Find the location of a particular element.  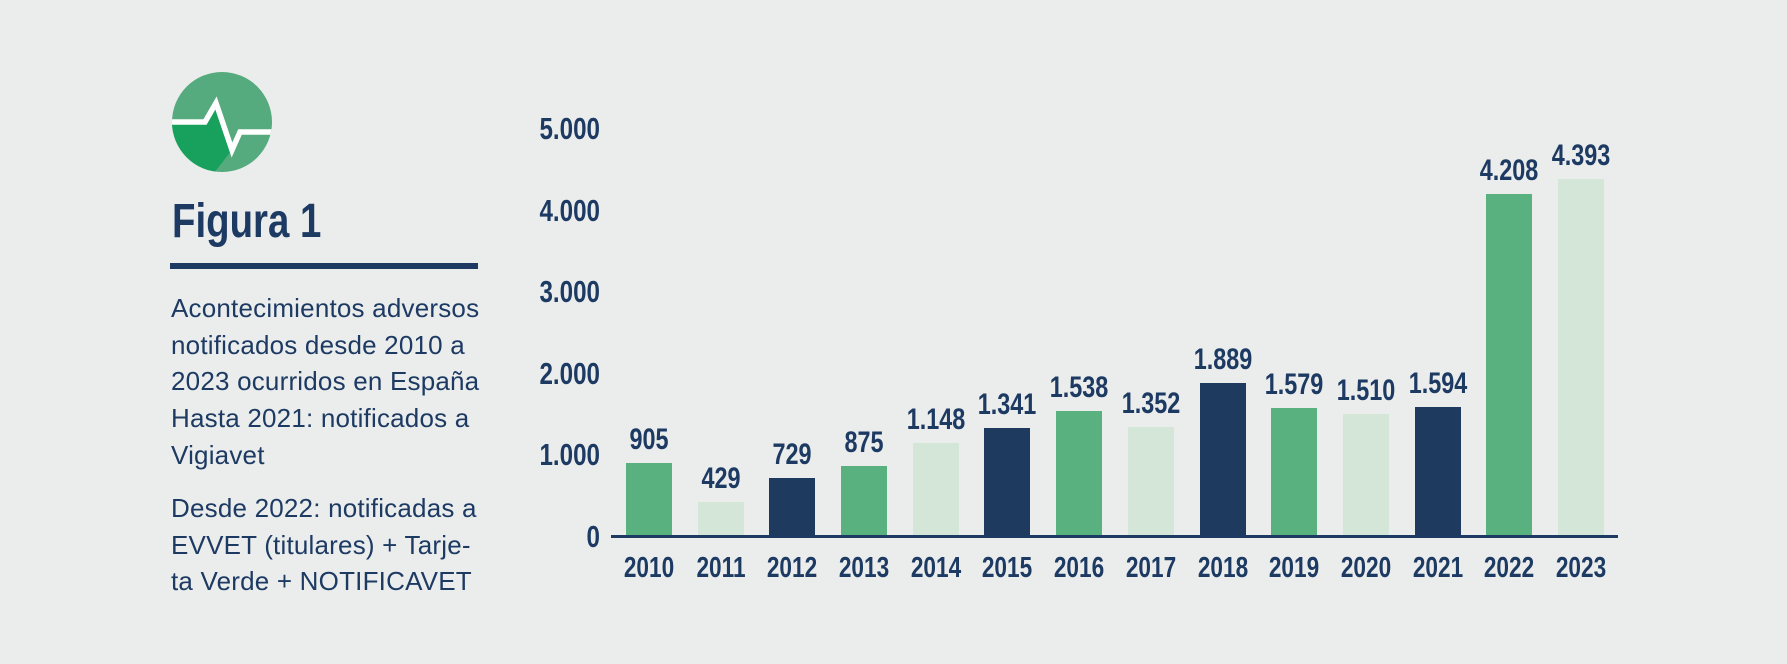

bar-value-label: 1.352 is located at coordinates (1151, 403).